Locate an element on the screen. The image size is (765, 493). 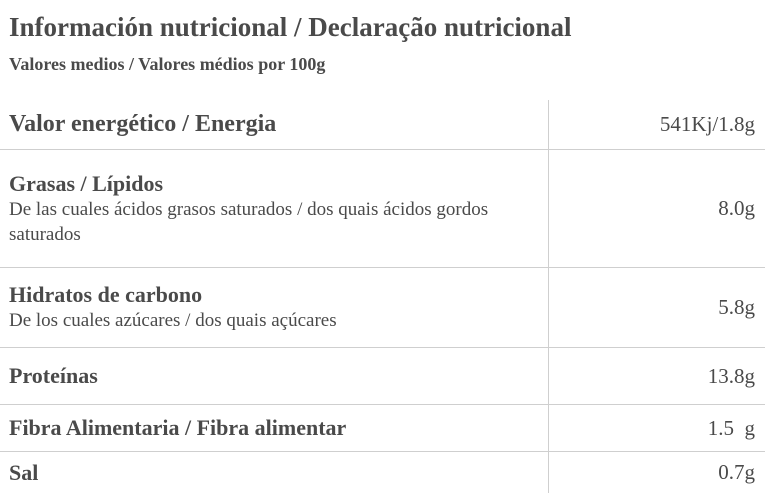
row-label: Valor energético / Energia is located at coordinates (143, 124).